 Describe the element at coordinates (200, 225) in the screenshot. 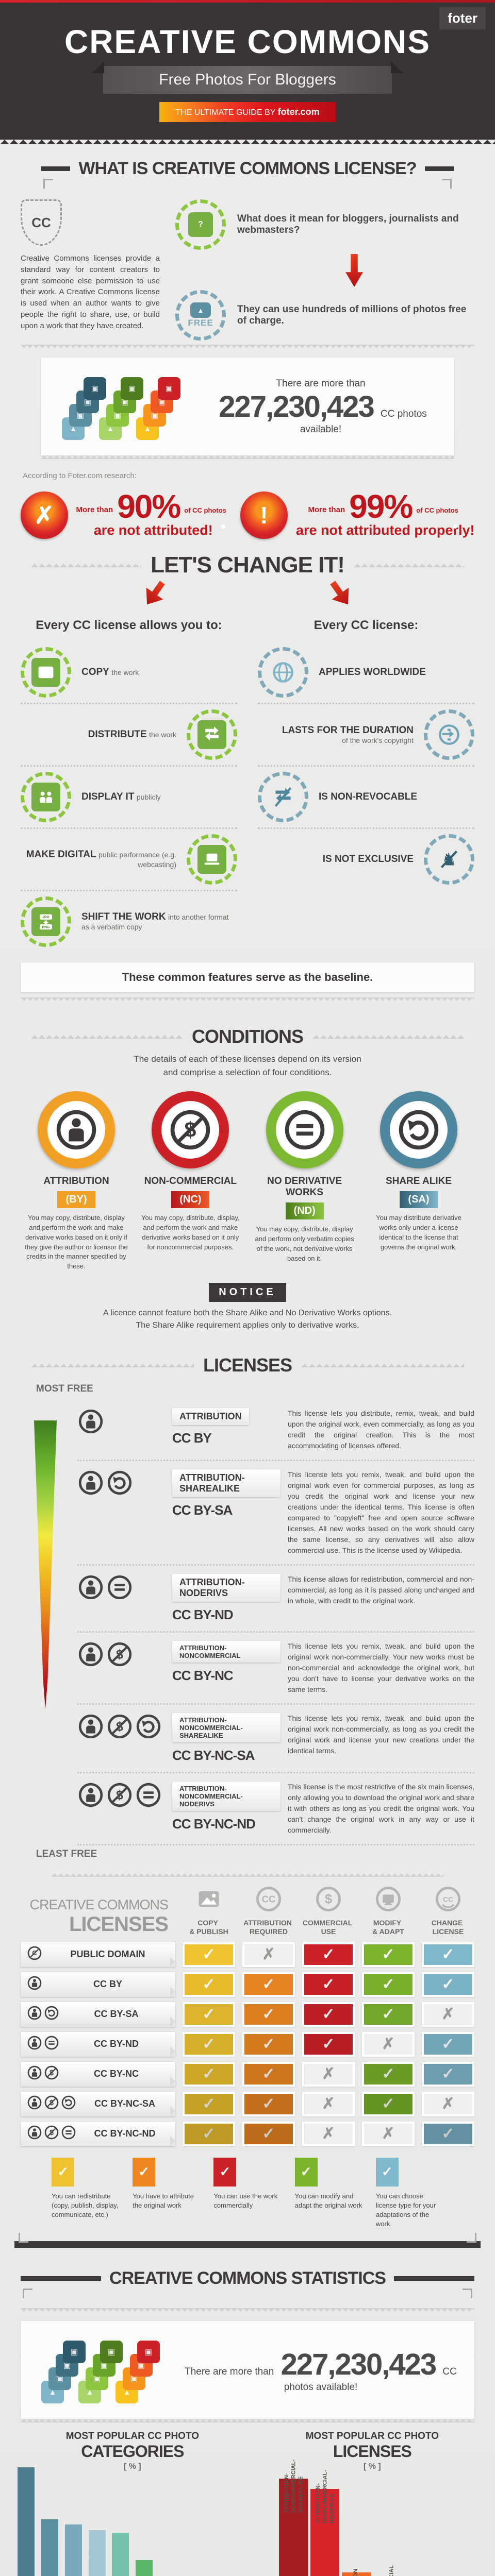

I see `gift-icon: ?` at that location.